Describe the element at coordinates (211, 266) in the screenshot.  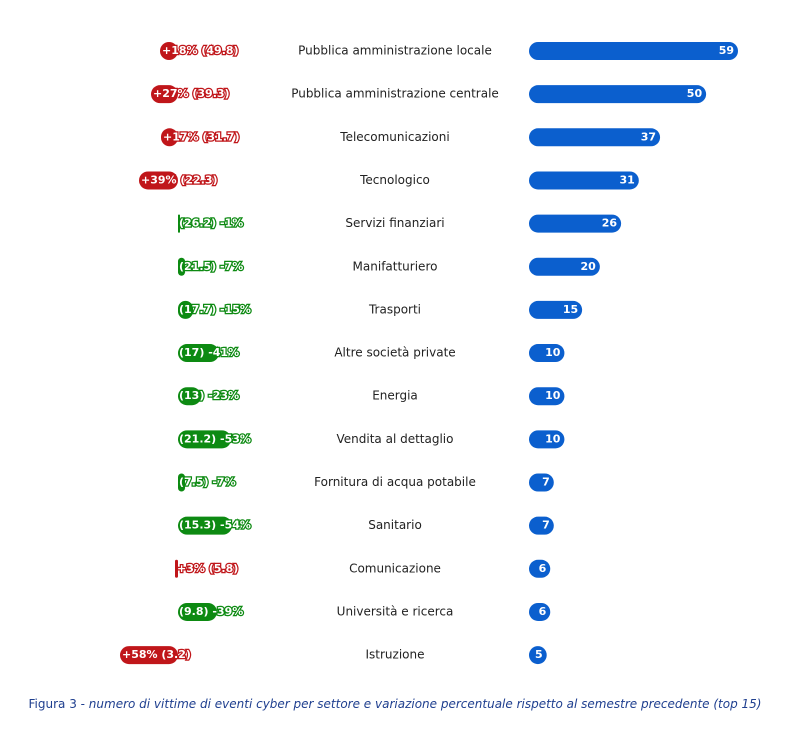
I see `change-label: (21.5) -7%` at that location.